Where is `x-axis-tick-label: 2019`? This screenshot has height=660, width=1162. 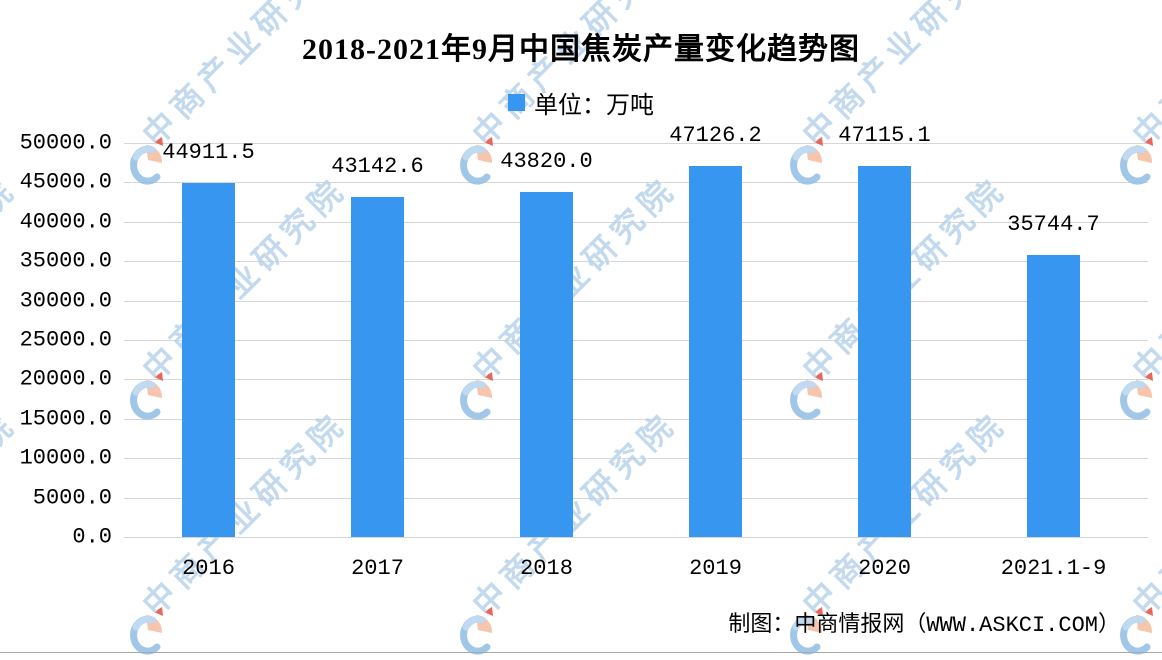 x-axis-tick-label: 2019 is located at coordinates (715, 568).